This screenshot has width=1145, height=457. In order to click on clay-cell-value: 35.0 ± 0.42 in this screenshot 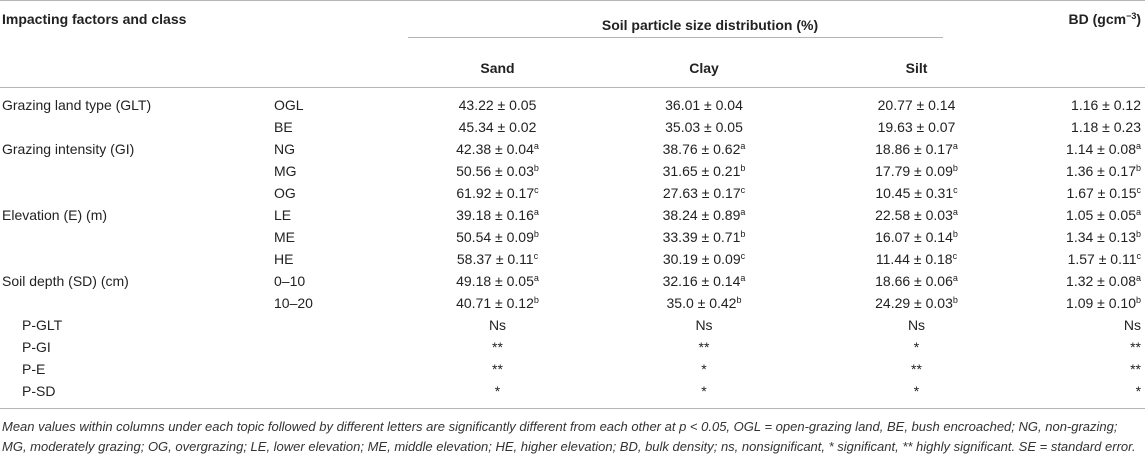, I will do `click(701, 303)`.